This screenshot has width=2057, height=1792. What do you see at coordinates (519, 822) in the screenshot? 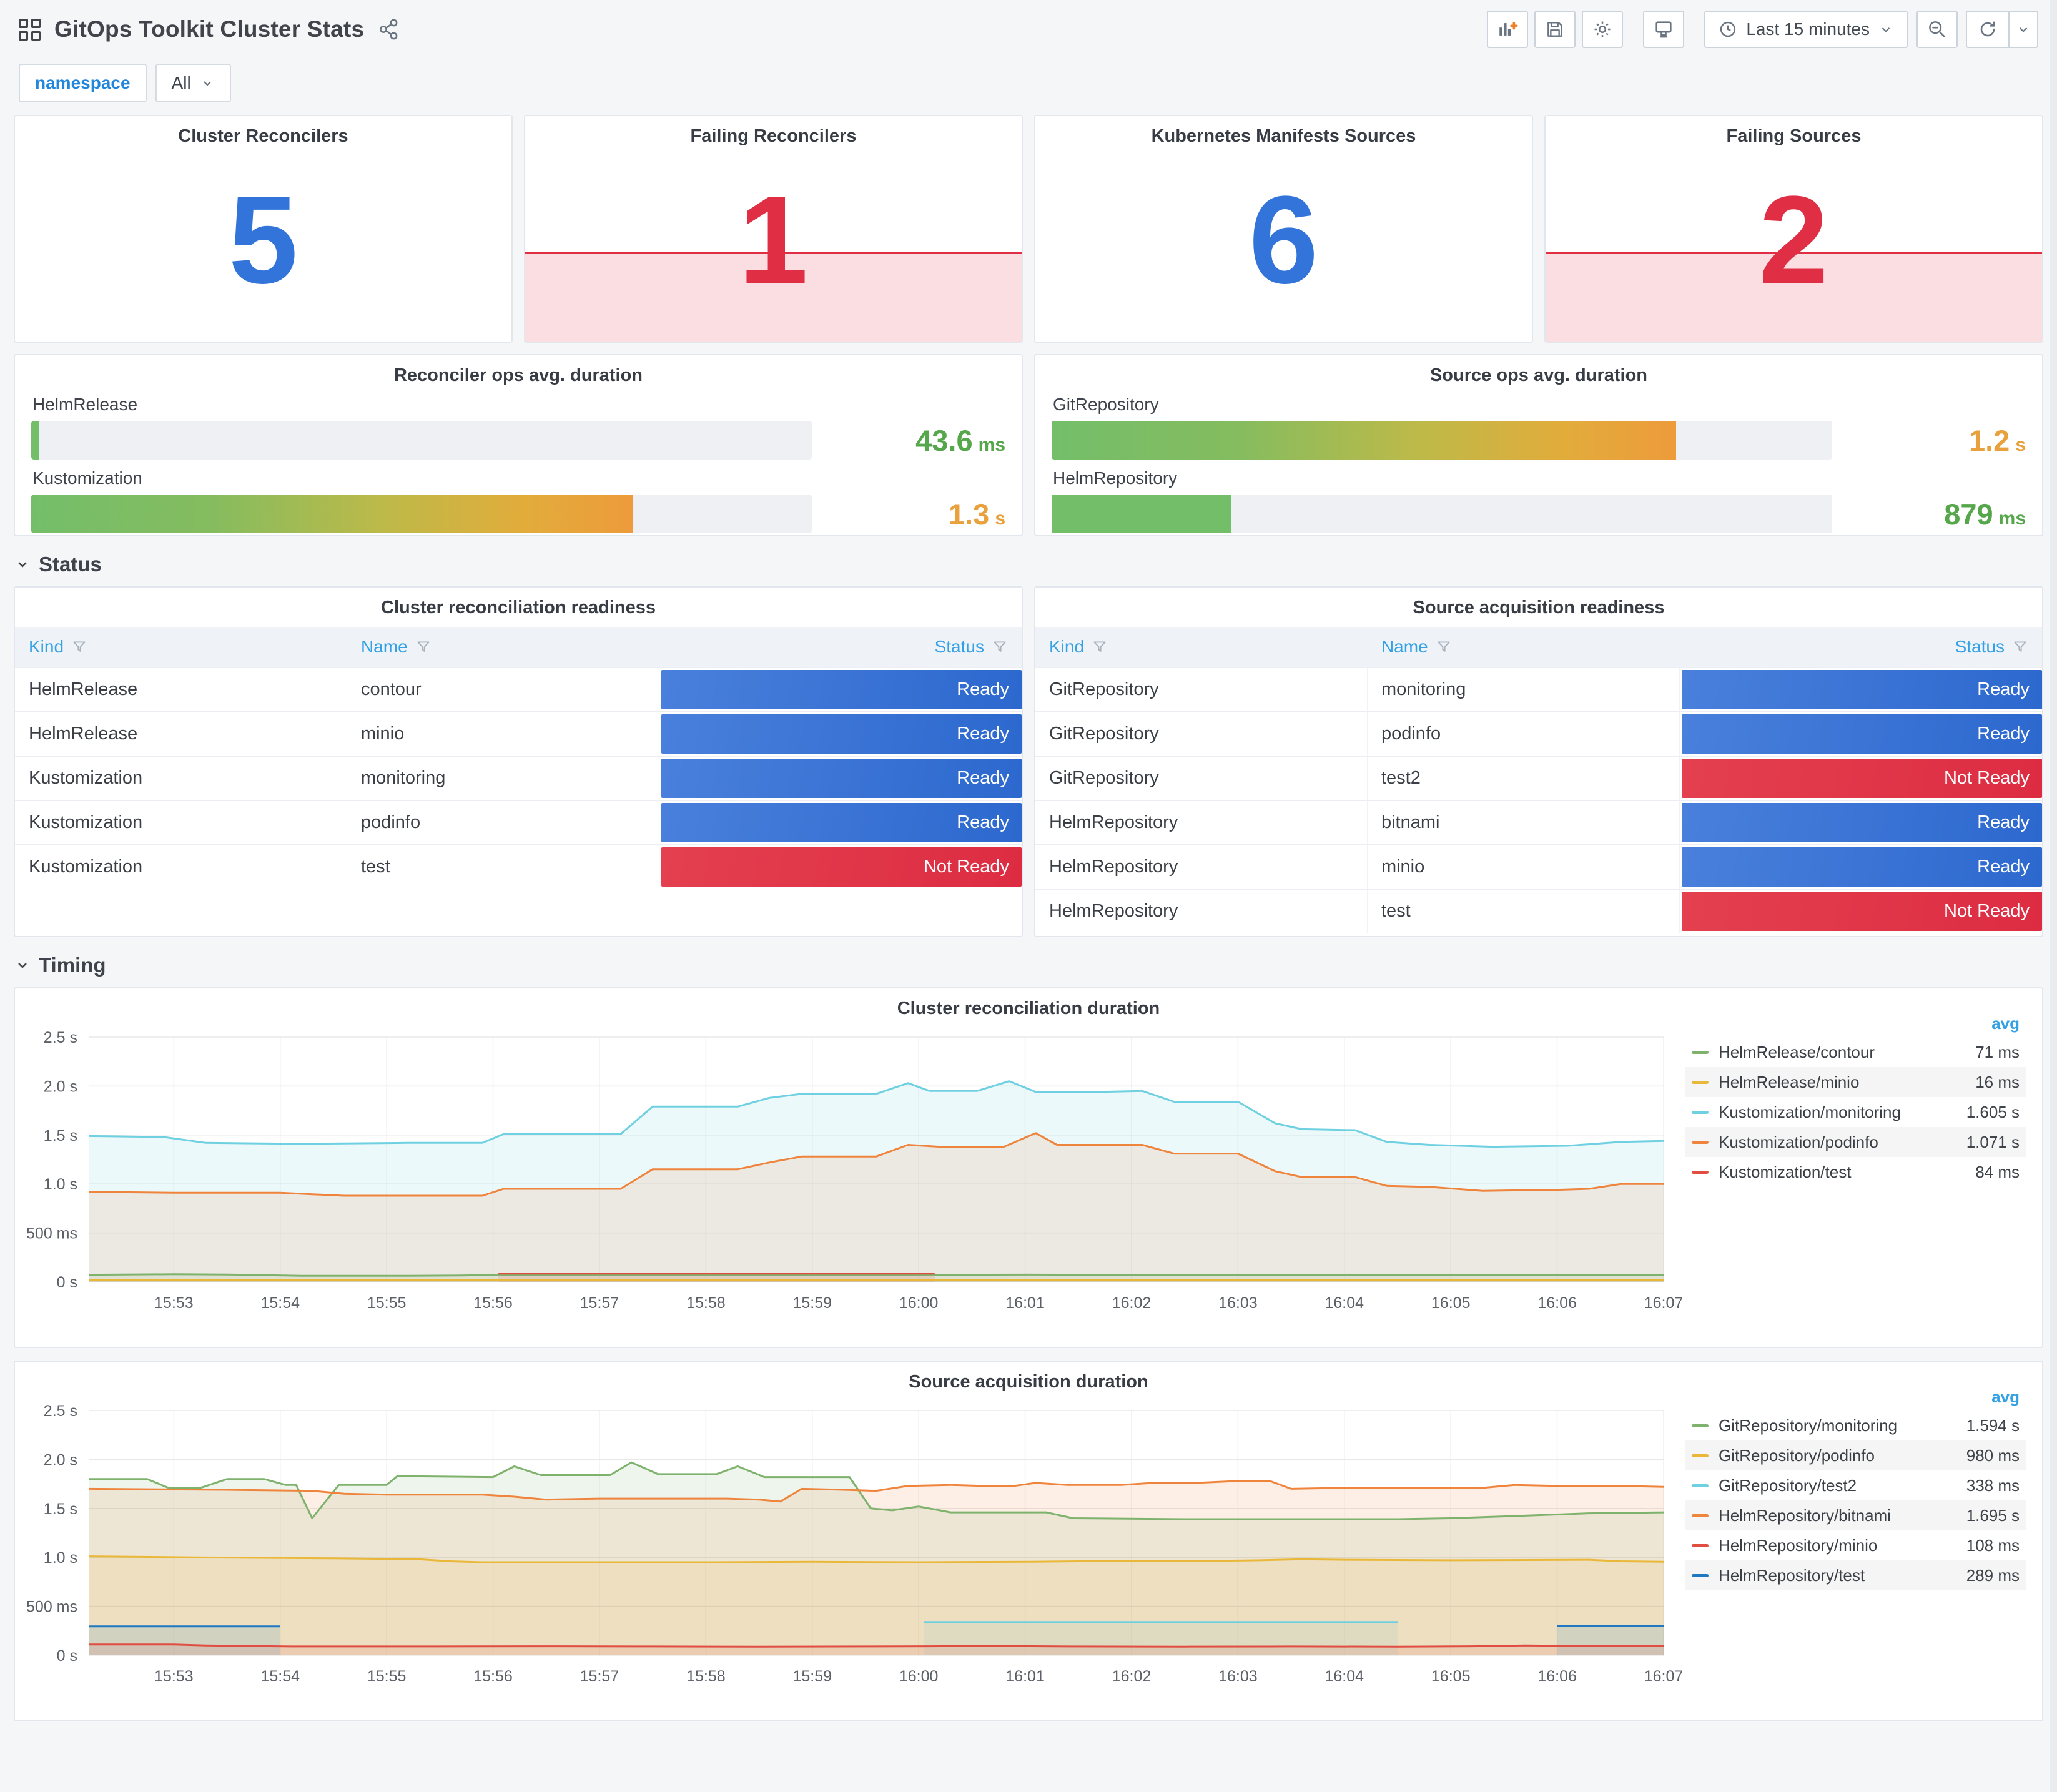
I see `table-row: Kustomization podinfo Ready` at bounding box center [519, 822].